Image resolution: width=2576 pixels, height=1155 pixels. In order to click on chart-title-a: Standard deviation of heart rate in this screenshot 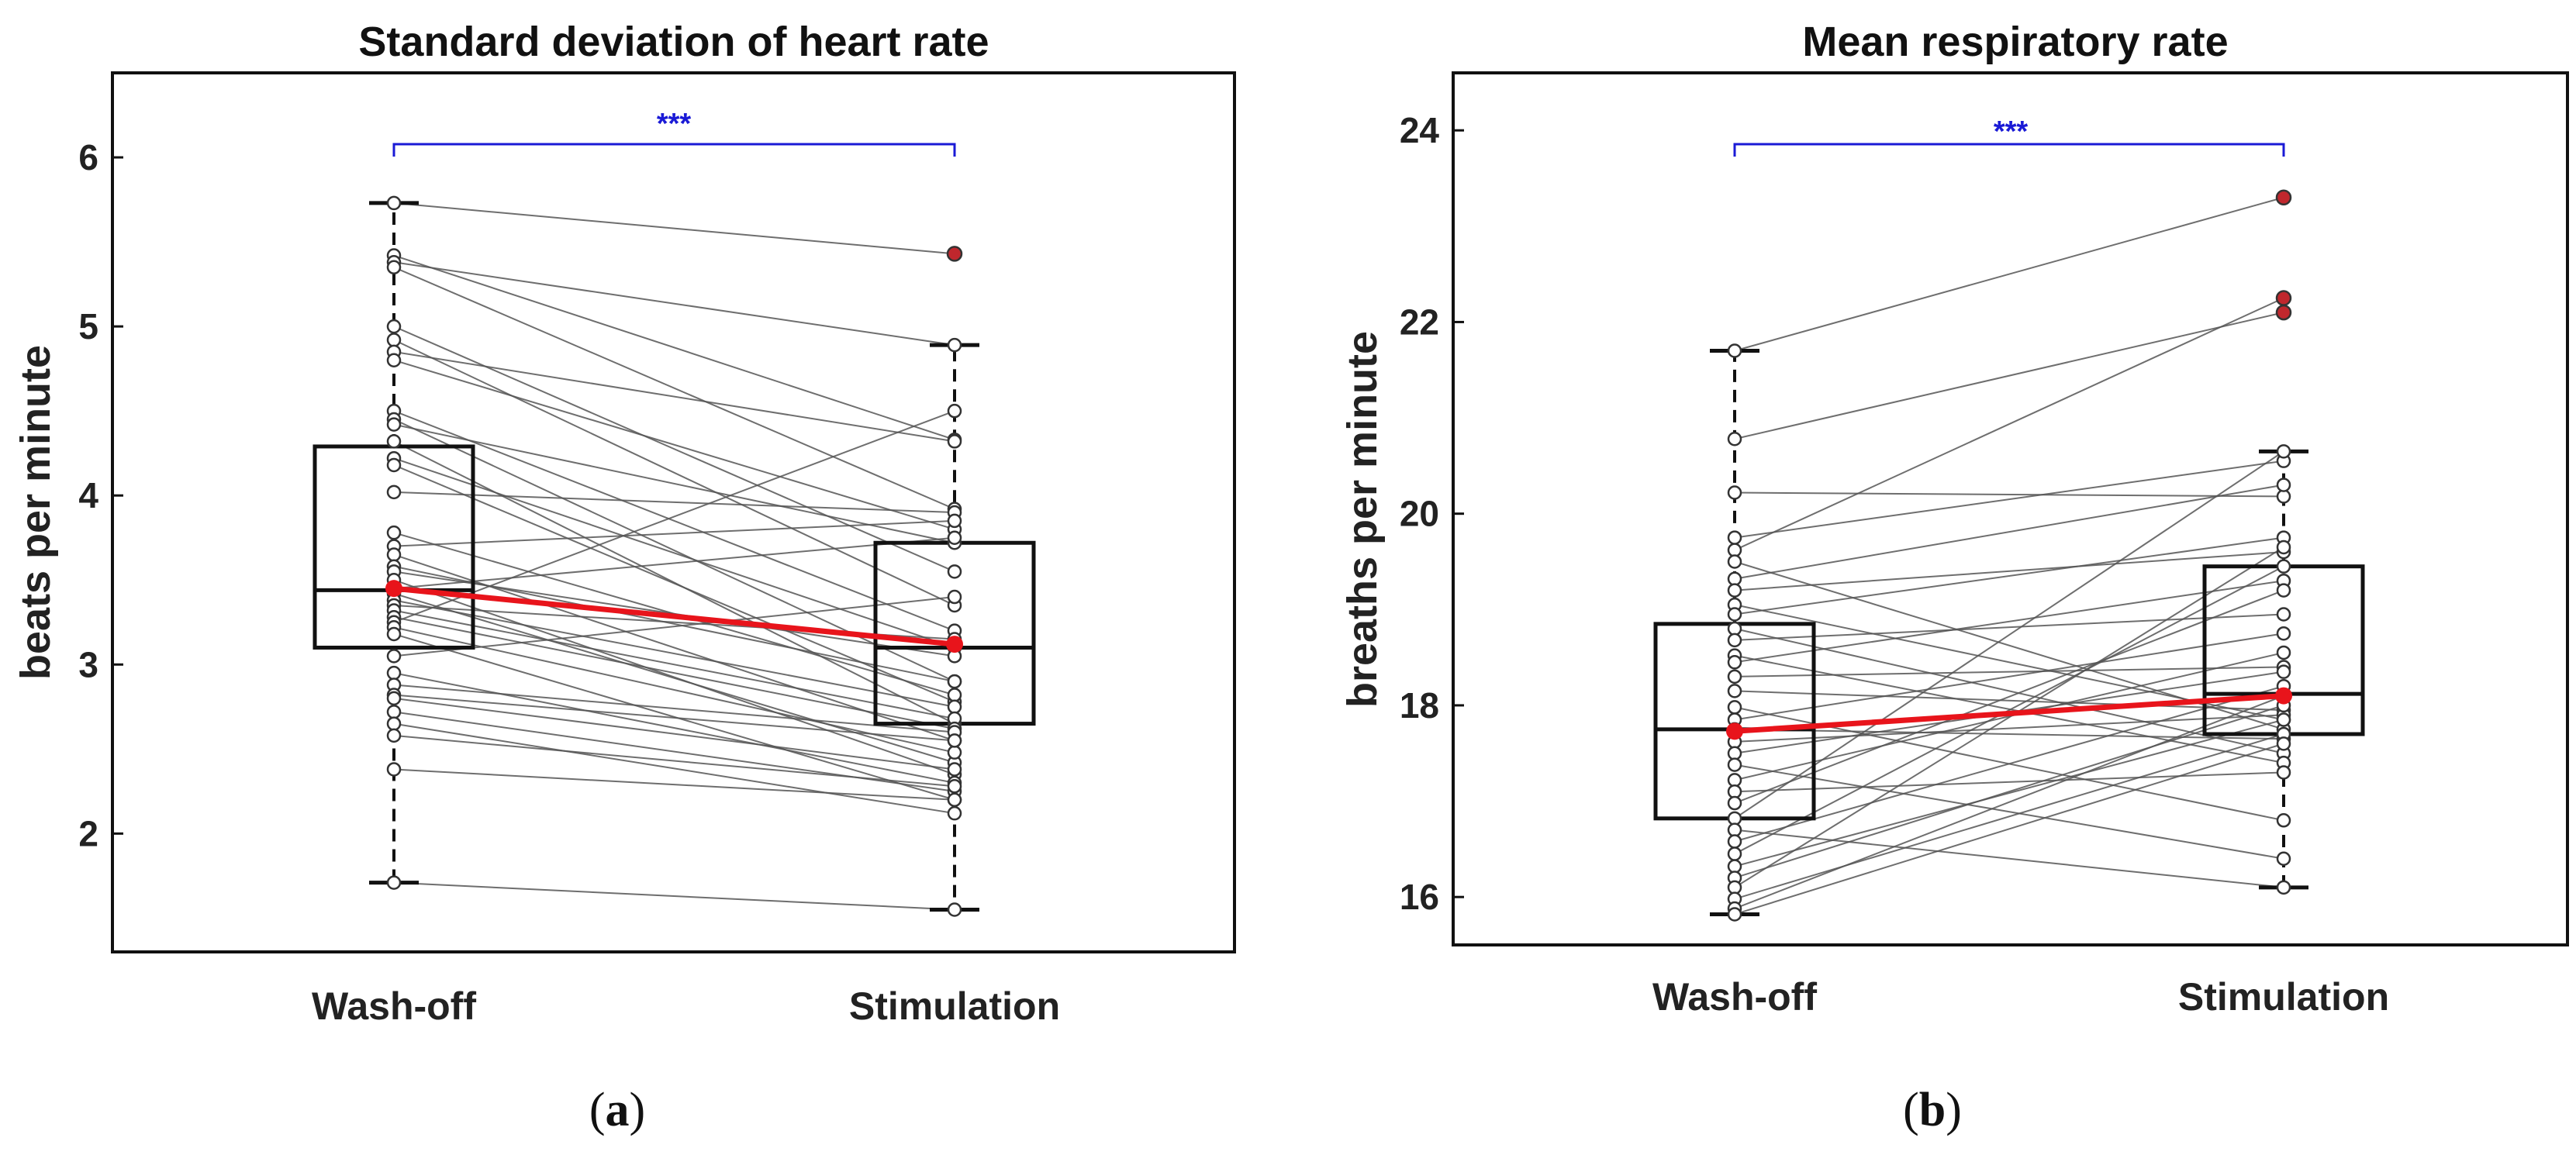, I will do `click(673, 42)`.